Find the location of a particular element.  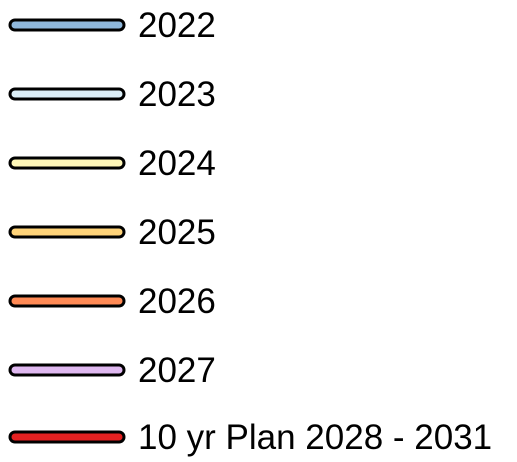

line-swatch-2024-fill is located at coordinates (67, 163).